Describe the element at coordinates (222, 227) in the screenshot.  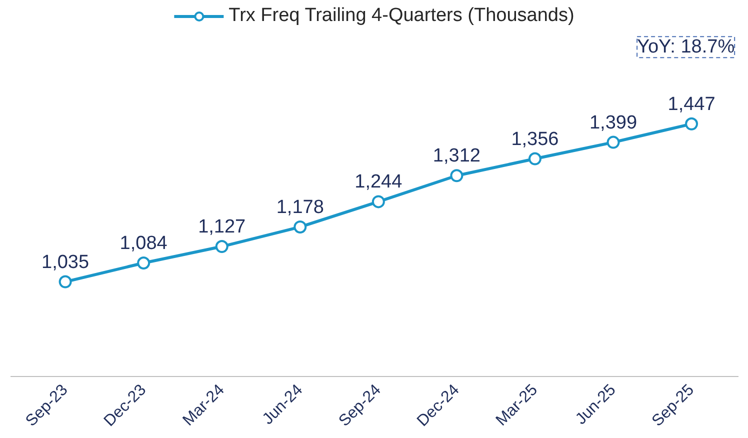
I see `data-label: 1,127` at that location.